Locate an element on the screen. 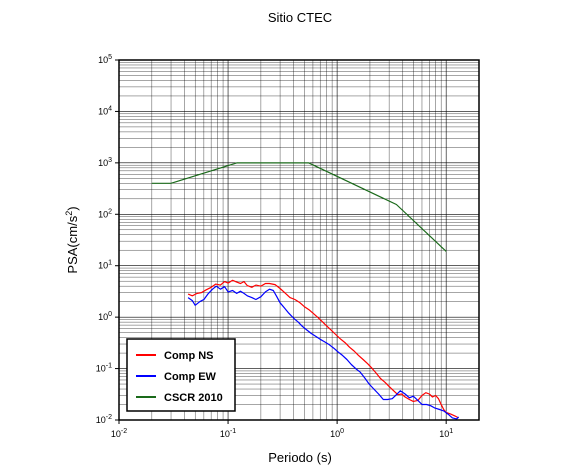 The width and height of the screenshot is (586, 475). y-axis-label-sup: 2 is located at coordinates (69, 213).